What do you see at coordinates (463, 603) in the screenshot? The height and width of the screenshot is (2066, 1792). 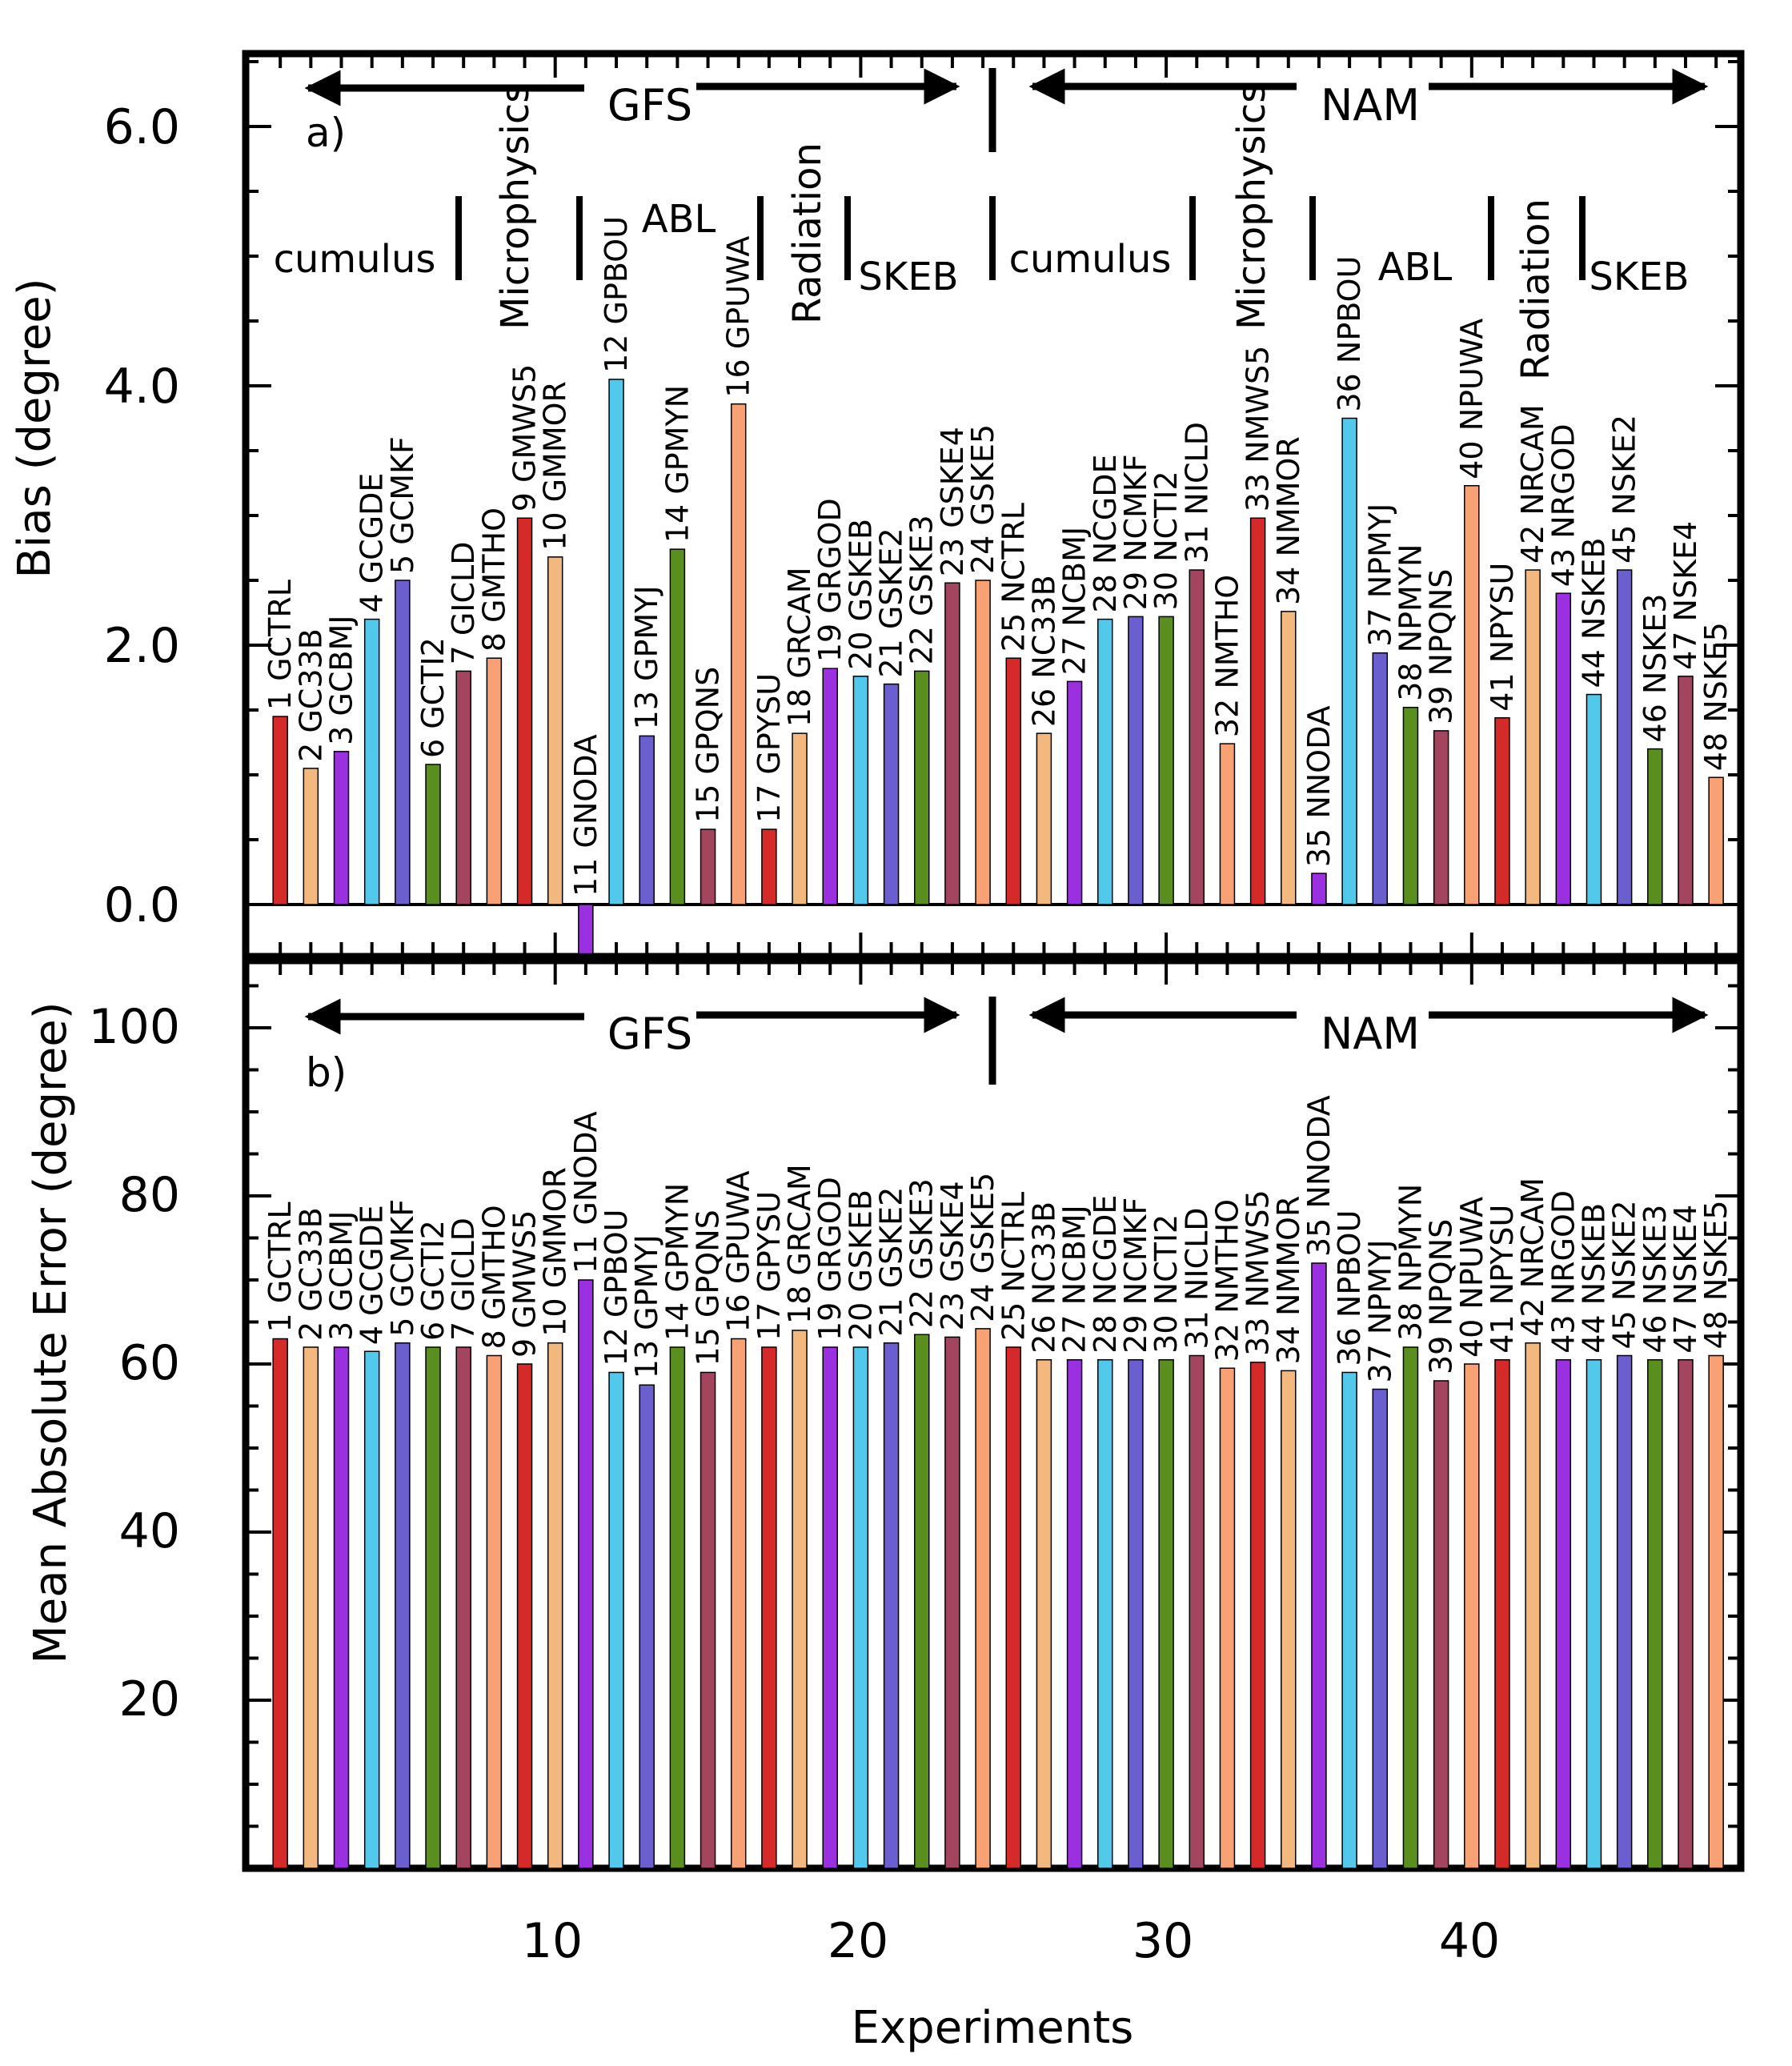 I see `bias-bar-label: 7 GICLD` at bounding box center [463, 603].